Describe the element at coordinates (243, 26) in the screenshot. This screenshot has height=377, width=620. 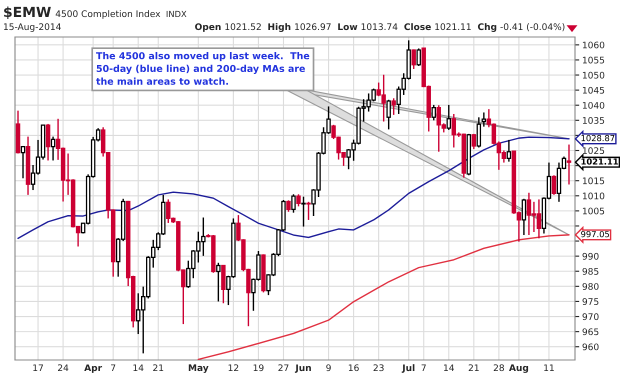
I see `text: 1021.52` at that location.